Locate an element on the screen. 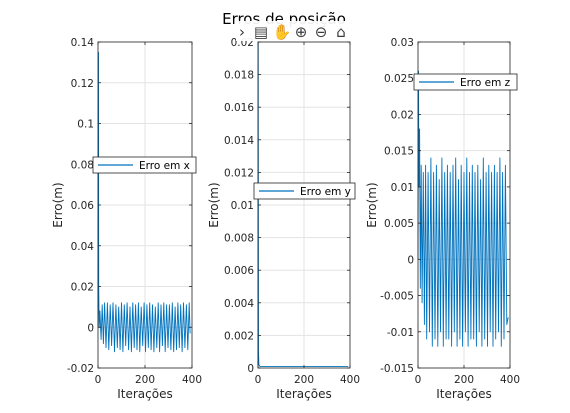 The image size is (570, 413). y-tick-label: 0.03 is located at coordinates (402, 43).